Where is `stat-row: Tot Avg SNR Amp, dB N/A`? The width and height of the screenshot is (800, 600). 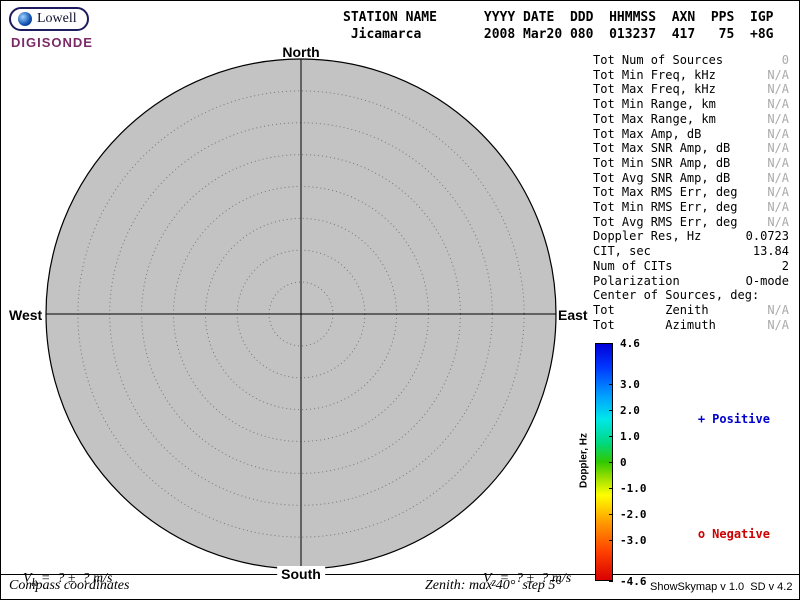 stat-row: Tot Avg SNR Amp, dB N/A is located at coordinates (691, 178).